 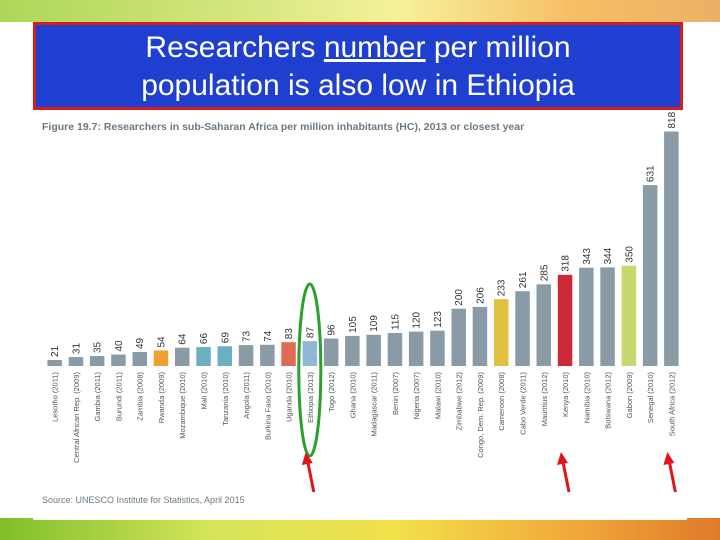 I want to click on title-part-2: per million, so click(x=498, y=47).